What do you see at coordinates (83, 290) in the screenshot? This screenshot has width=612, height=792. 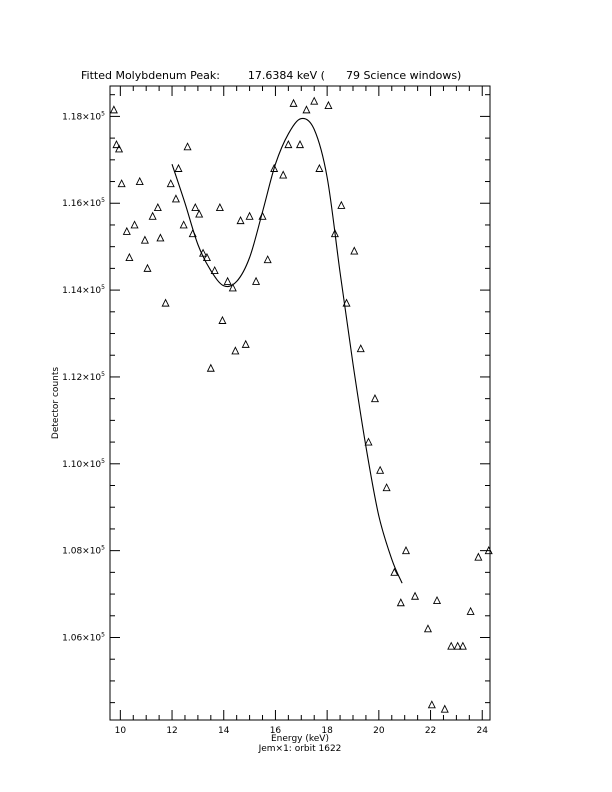 I see `y-tick-label: 1.14×10⁵` at bounding box center [83, 290].